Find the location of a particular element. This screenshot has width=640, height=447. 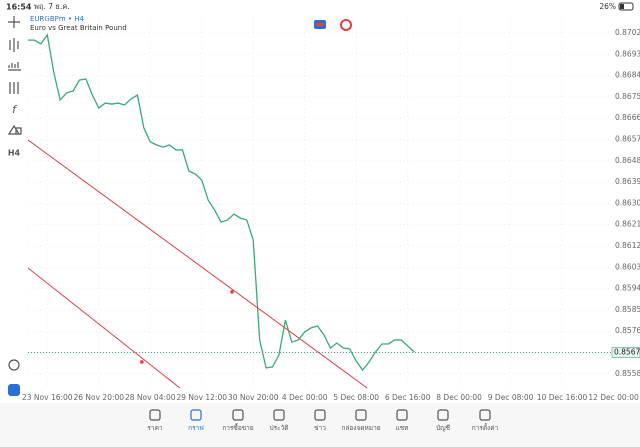

last-price-box is located at coordinates (625, 352).